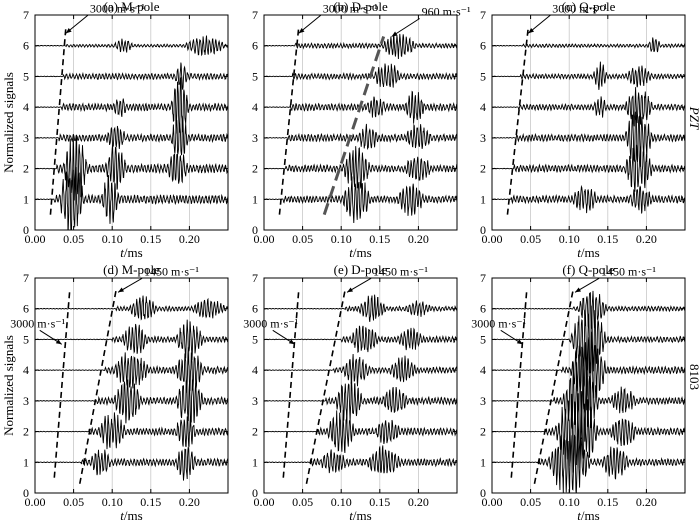 This screenshot has width=700, height=521. What do you see at coordinates (693, 377) in the screenshot?
I see `side-label-8103: 8103` at bounding box center [693, 377].